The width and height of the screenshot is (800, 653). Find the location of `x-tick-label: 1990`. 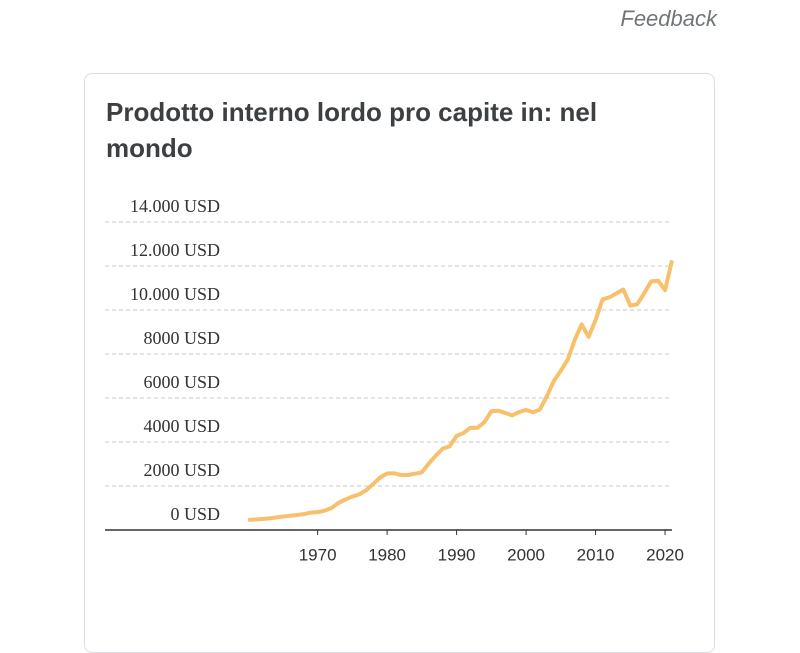

x-tick-label: 1990 is located at coordinates (457, 554).